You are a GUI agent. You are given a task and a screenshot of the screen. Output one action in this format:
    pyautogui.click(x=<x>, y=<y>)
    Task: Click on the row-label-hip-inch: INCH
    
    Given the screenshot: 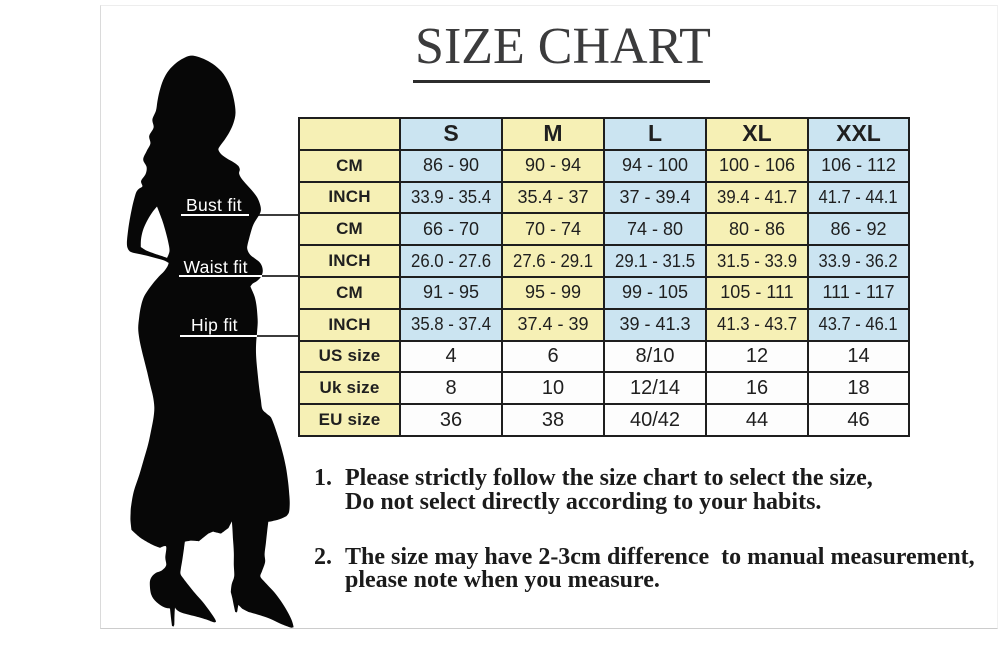 What is the action you would take?
    pyautogui.click(x=349, y=324)
    